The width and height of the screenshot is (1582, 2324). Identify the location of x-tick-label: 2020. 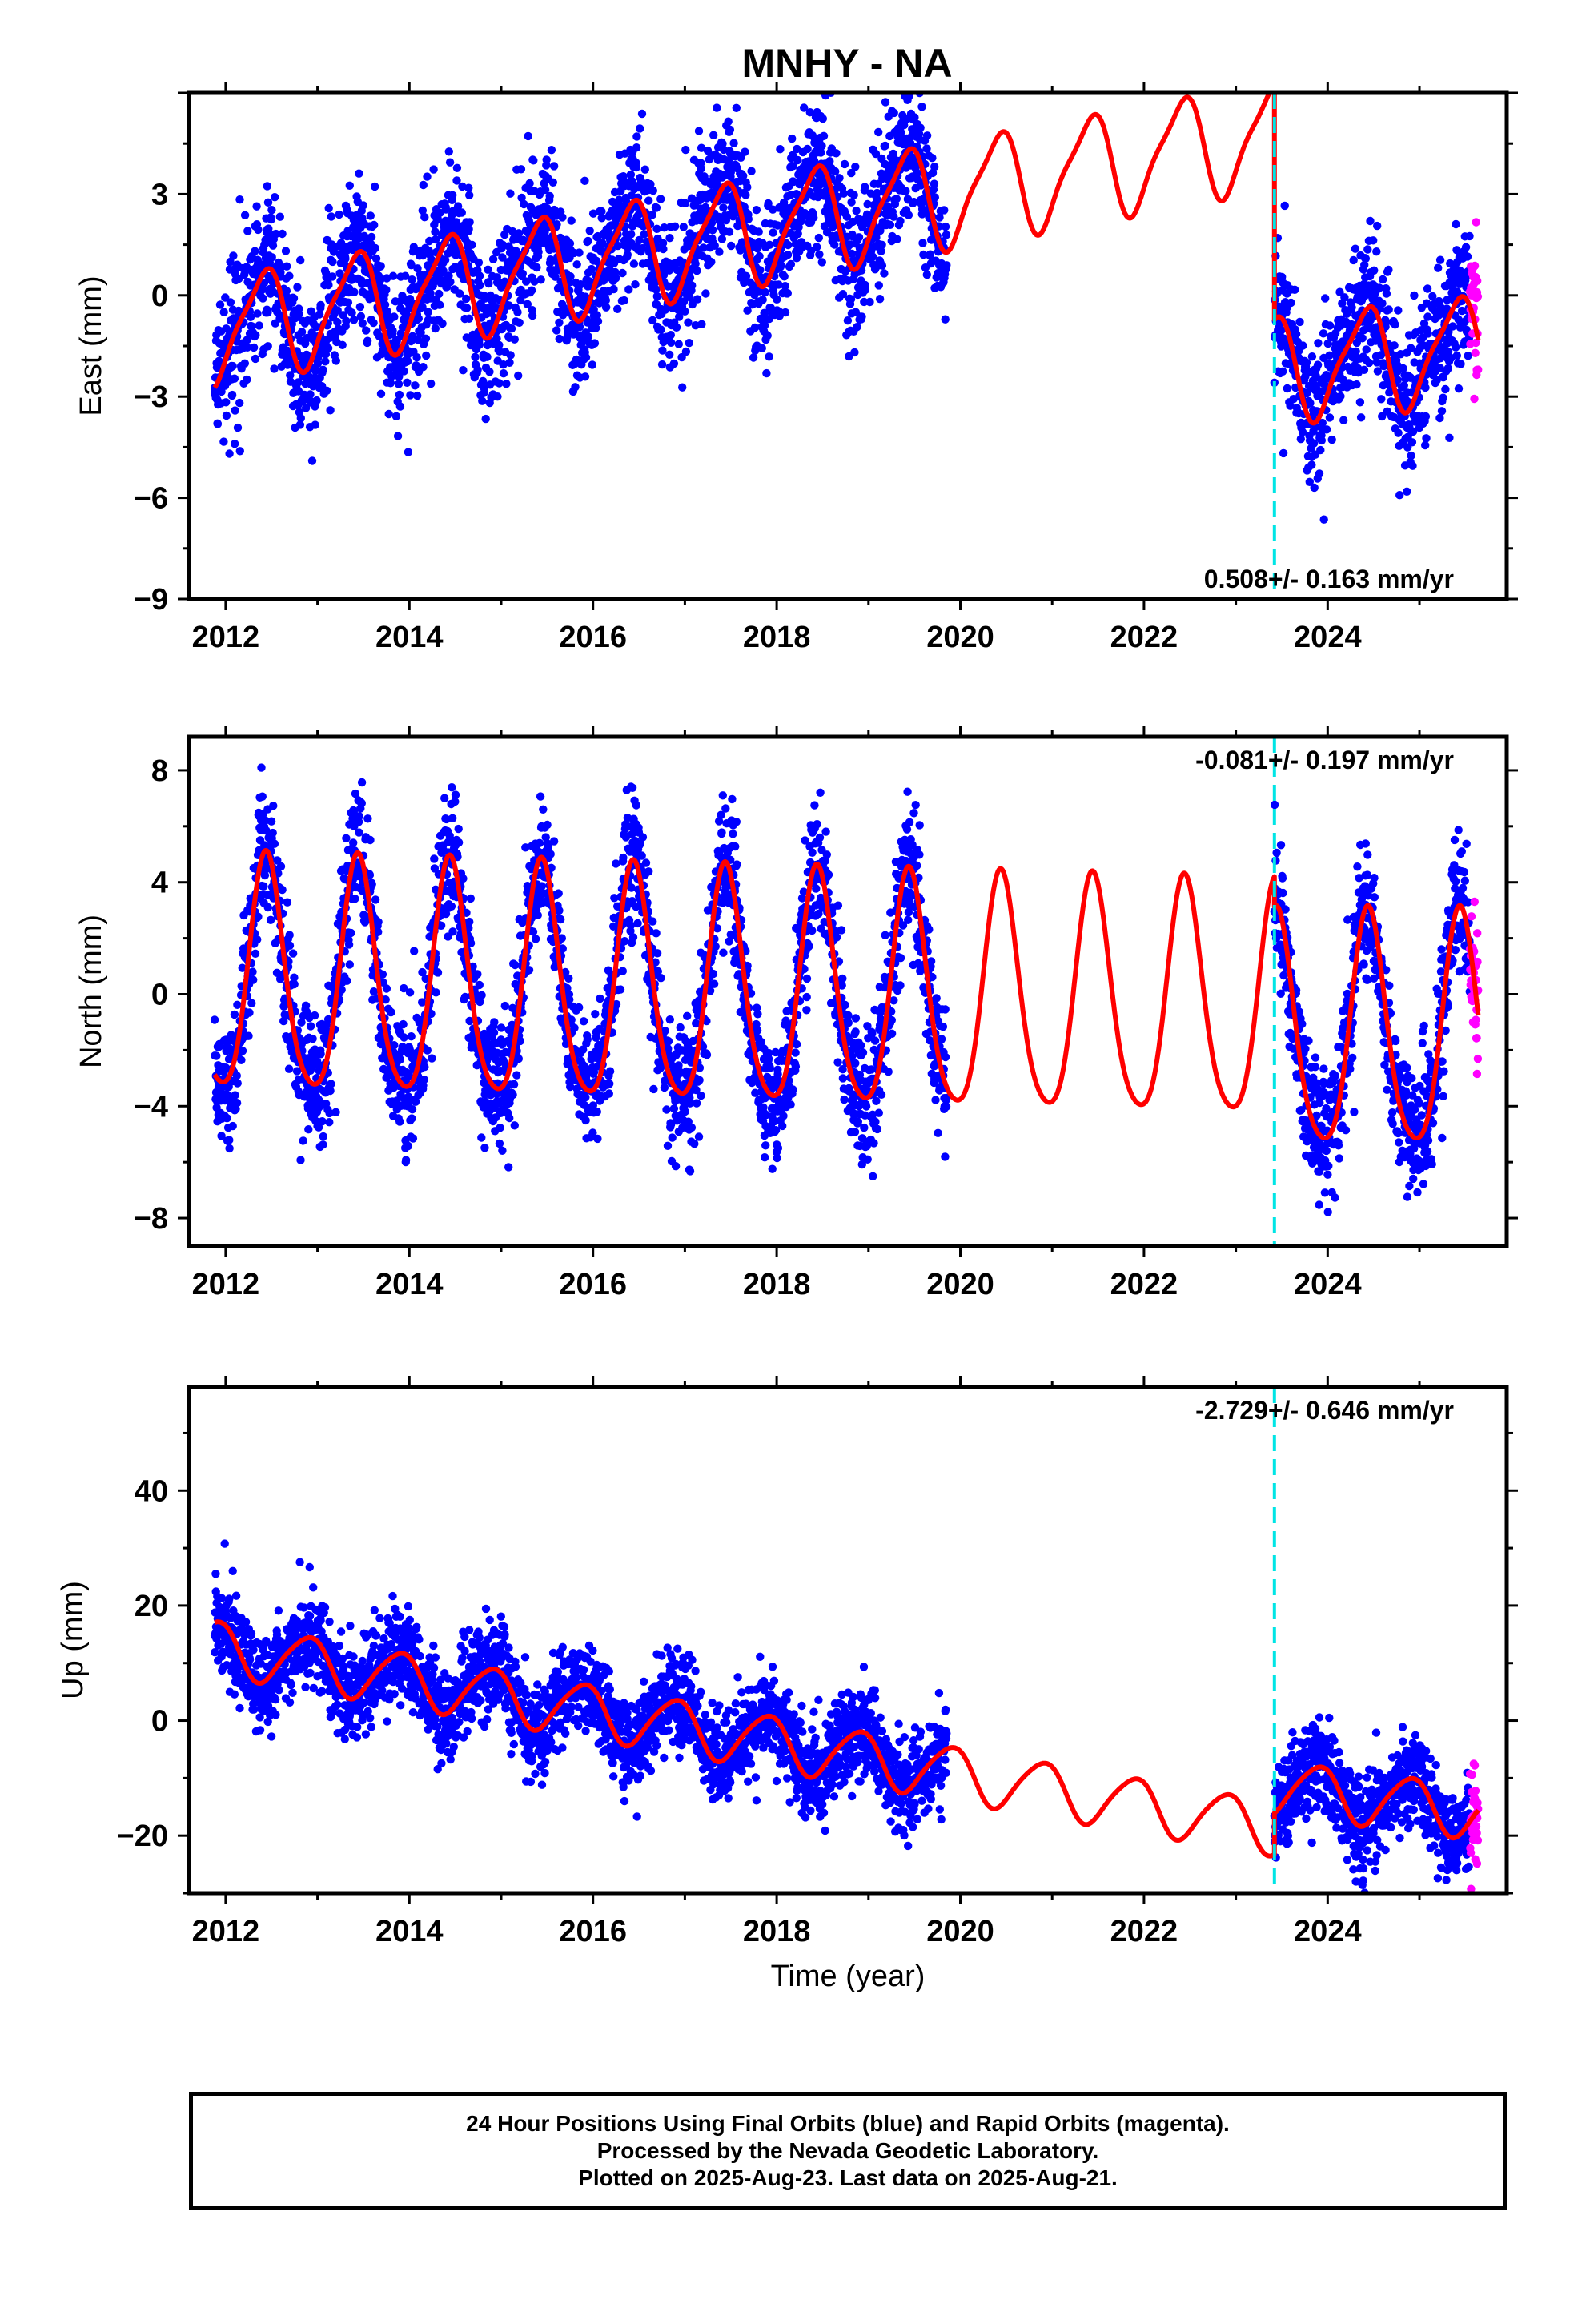
(960, 637).